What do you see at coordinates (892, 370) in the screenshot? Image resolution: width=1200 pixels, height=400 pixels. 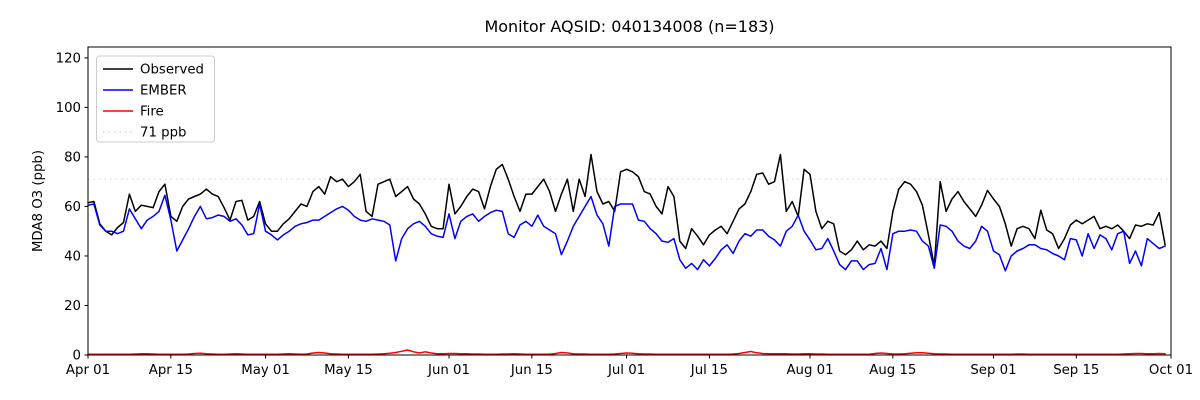 I see `x-tick-label: Aug 15` at bounding box center [892, 370].